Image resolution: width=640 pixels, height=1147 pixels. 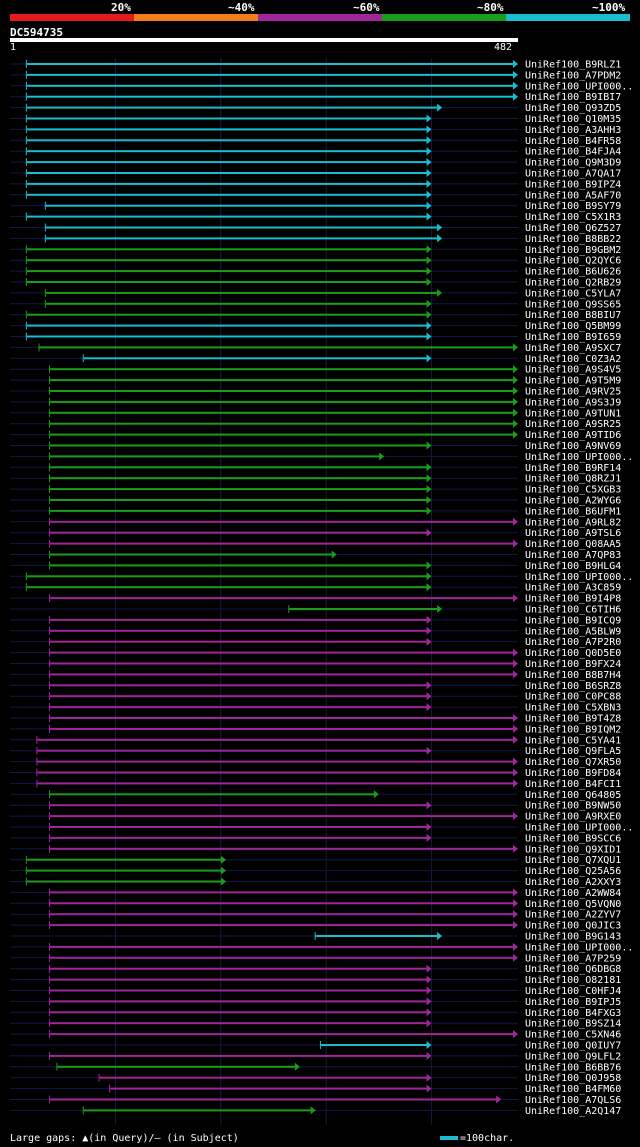 I want to click on hit-label: UniRef100_Q0D5E0, so click(x=573, y=653).